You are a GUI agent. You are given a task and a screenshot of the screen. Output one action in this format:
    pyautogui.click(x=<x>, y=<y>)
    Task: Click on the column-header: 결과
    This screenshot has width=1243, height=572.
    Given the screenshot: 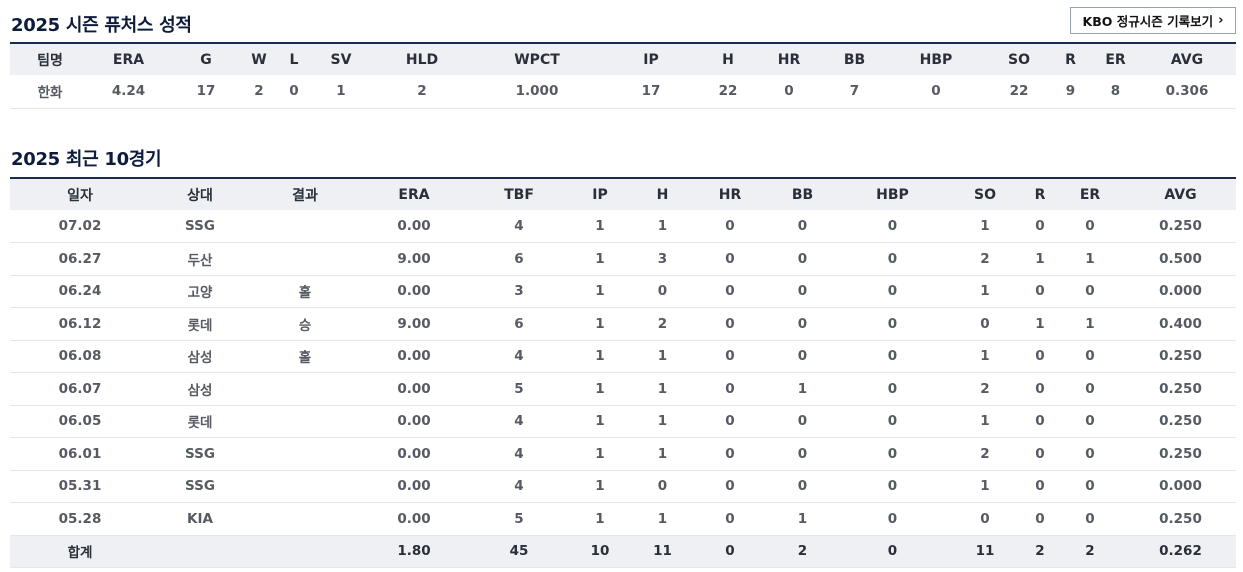 What is the action you would take?
    pyautogui.click(x=305, y=194)
    